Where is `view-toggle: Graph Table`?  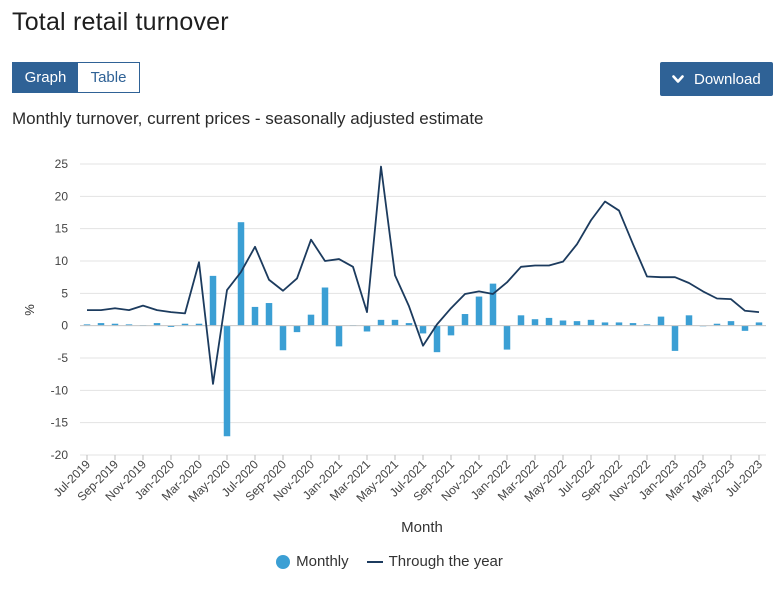
view-toggle: Graph Table is located at coordinates (76, 77).